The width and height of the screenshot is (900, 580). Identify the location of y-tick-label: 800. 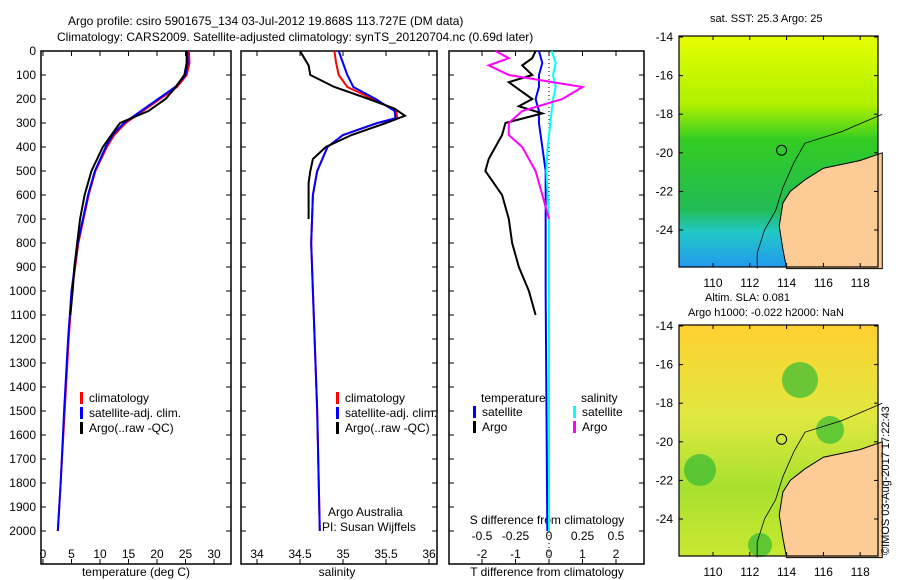
(26, 243).